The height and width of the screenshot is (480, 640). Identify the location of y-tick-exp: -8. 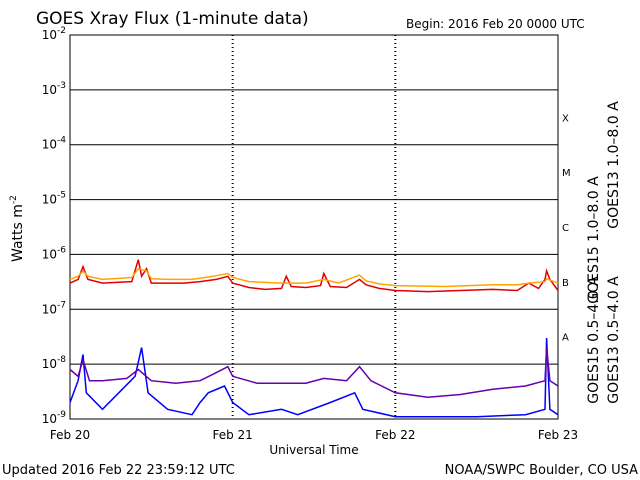
(61, 360).